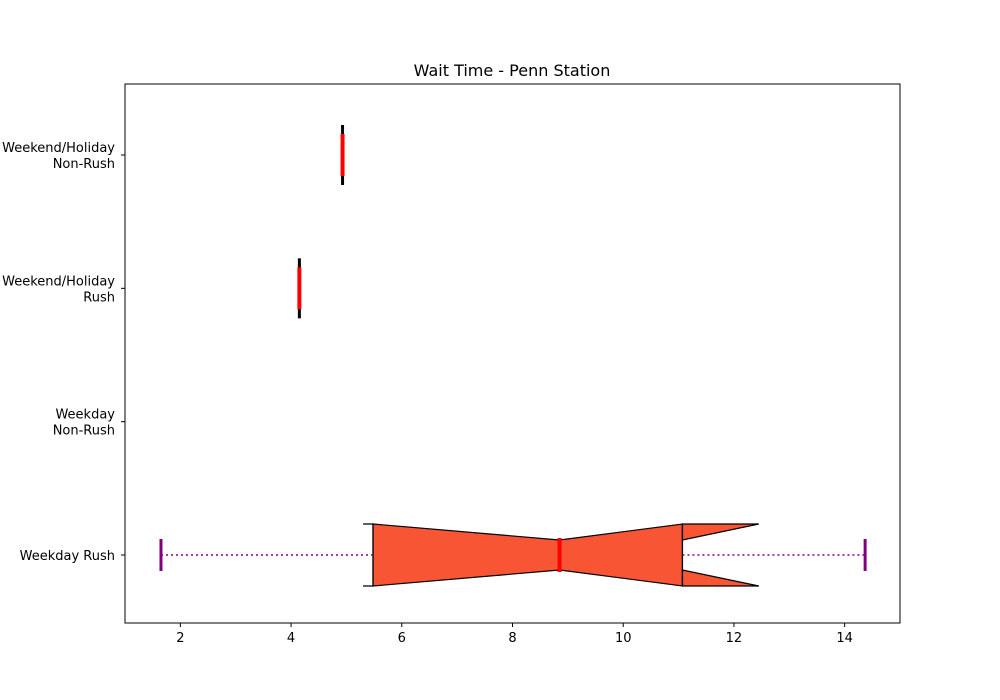 Image resolution: width=1000 pixels, height=700 pixels. What do you see at coordinates (720, 578) in the screenshot?
I see `notch-flag-bottom` at bounding box center [720, 578].